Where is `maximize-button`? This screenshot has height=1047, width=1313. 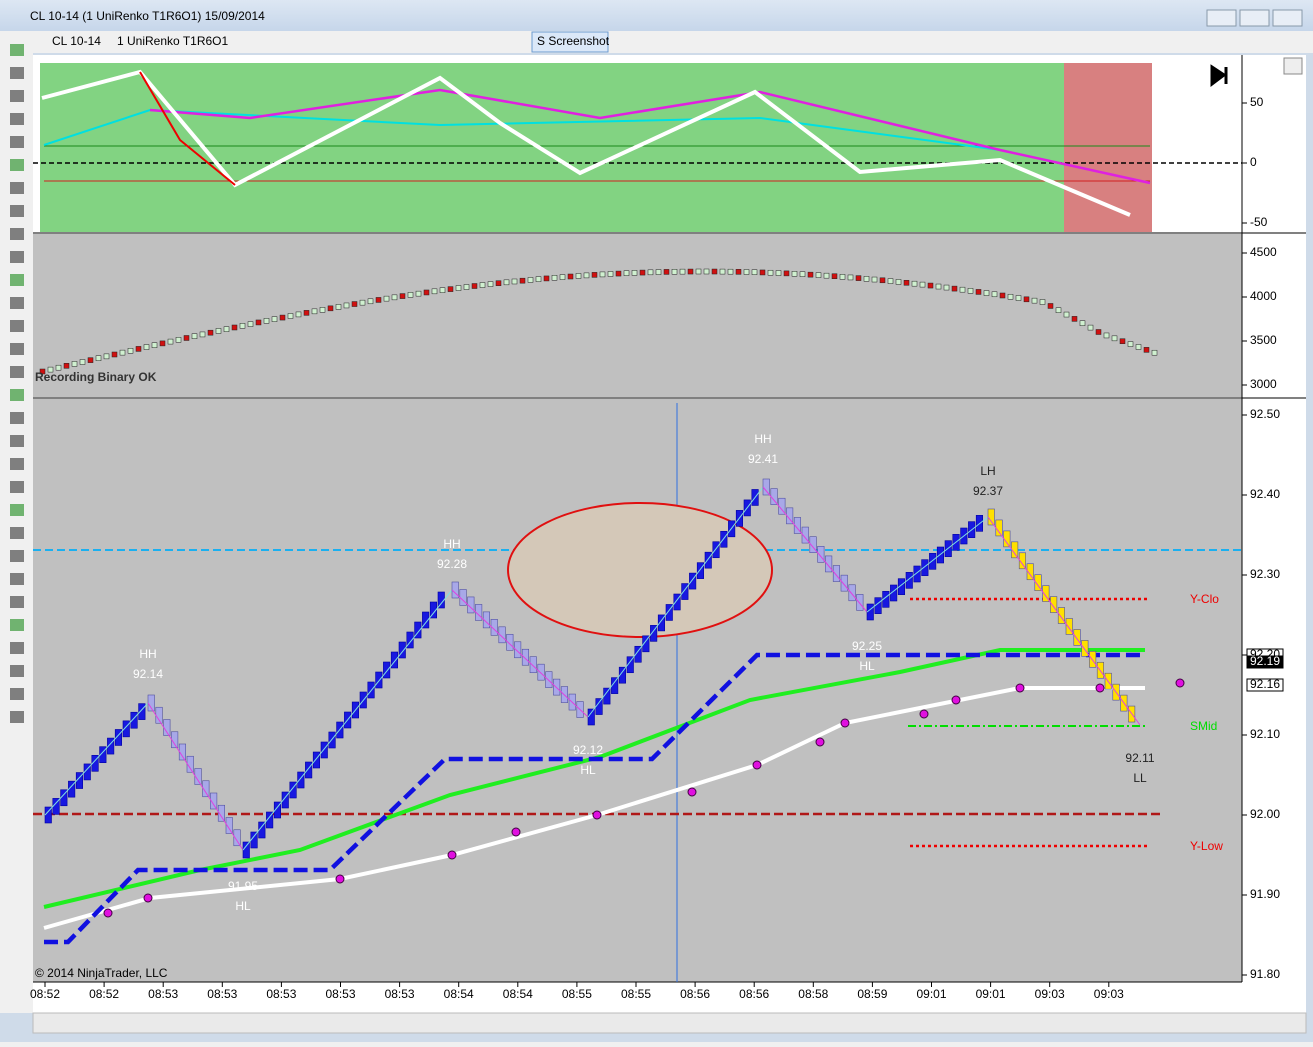 maximize-button is located at coordinates (1254, 18).